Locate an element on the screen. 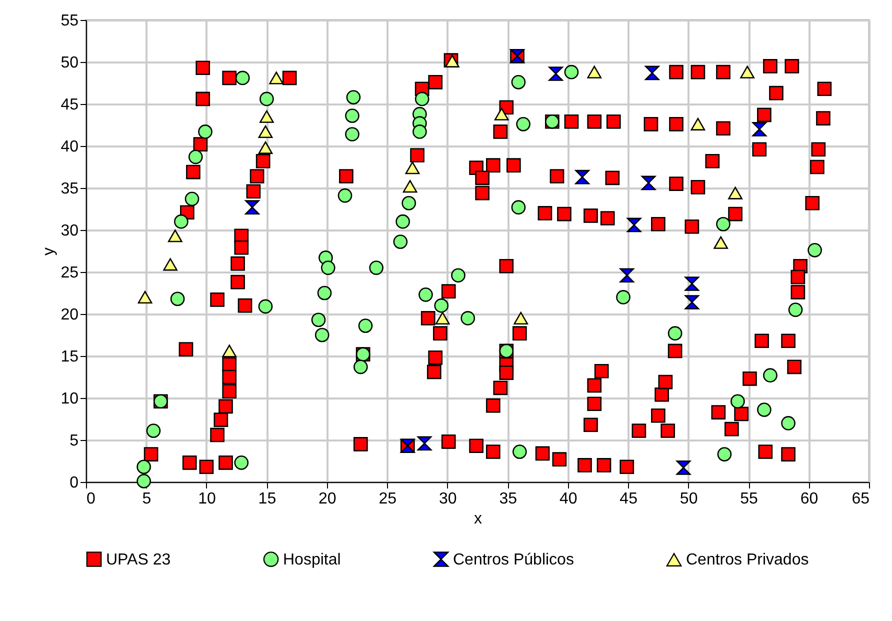  y-tick-label: 50 is located at coordinates (69, 63).